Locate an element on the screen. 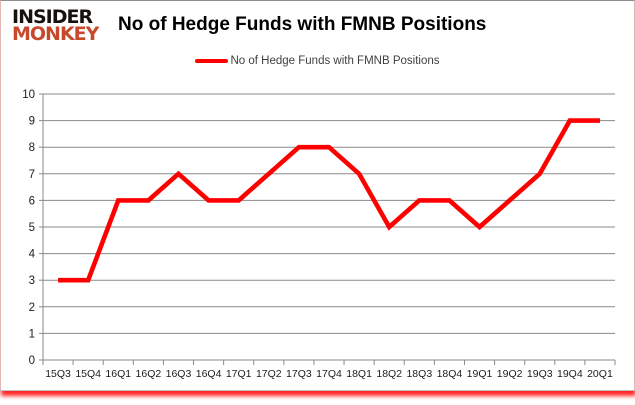 The width and height of the screenshot is (635, 405). y-tick-label-1: 1 is located at coordinates (32, 334).